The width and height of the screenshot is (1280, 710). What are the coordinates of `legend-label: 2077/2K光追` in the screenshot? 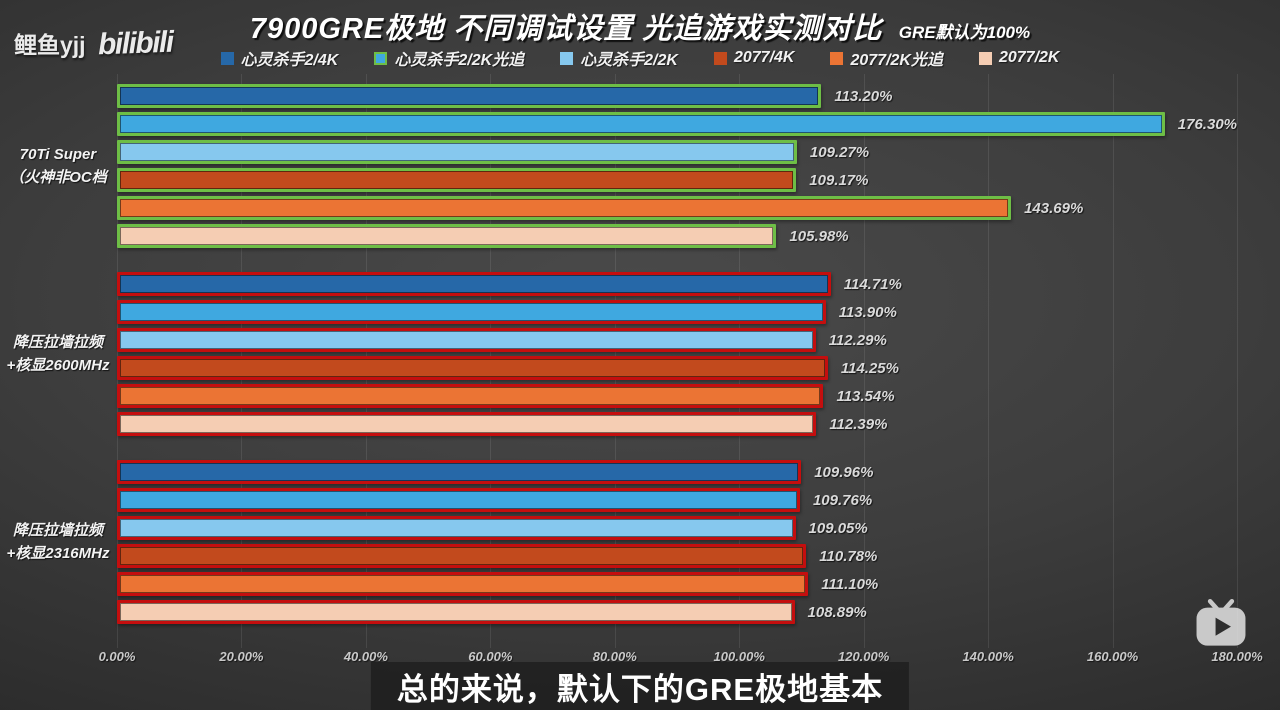 It's located at (896, 60).